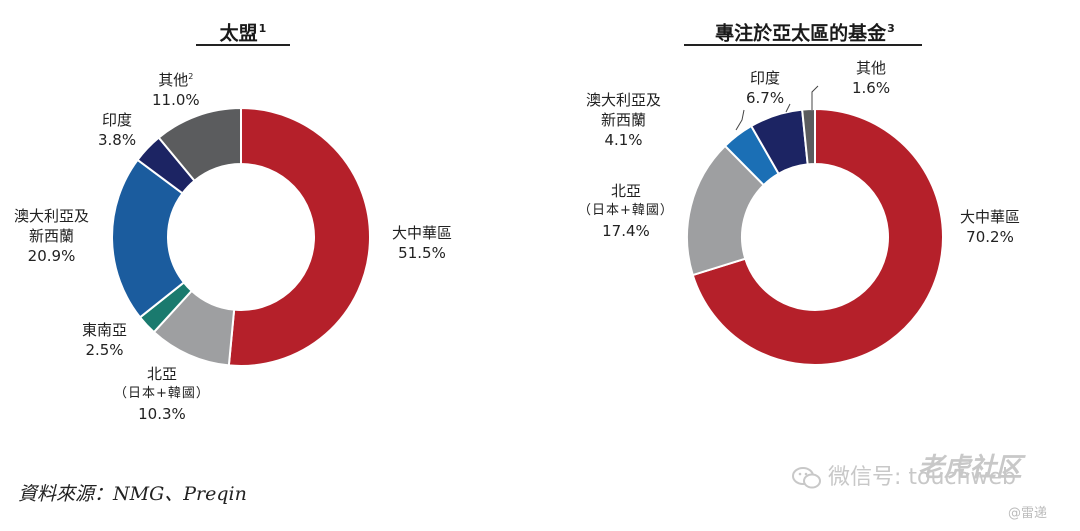 The width and height of the screenshot is (1080, 531). I want to click on chart1-label-others-name-row: 其他2, so click(176, 78).